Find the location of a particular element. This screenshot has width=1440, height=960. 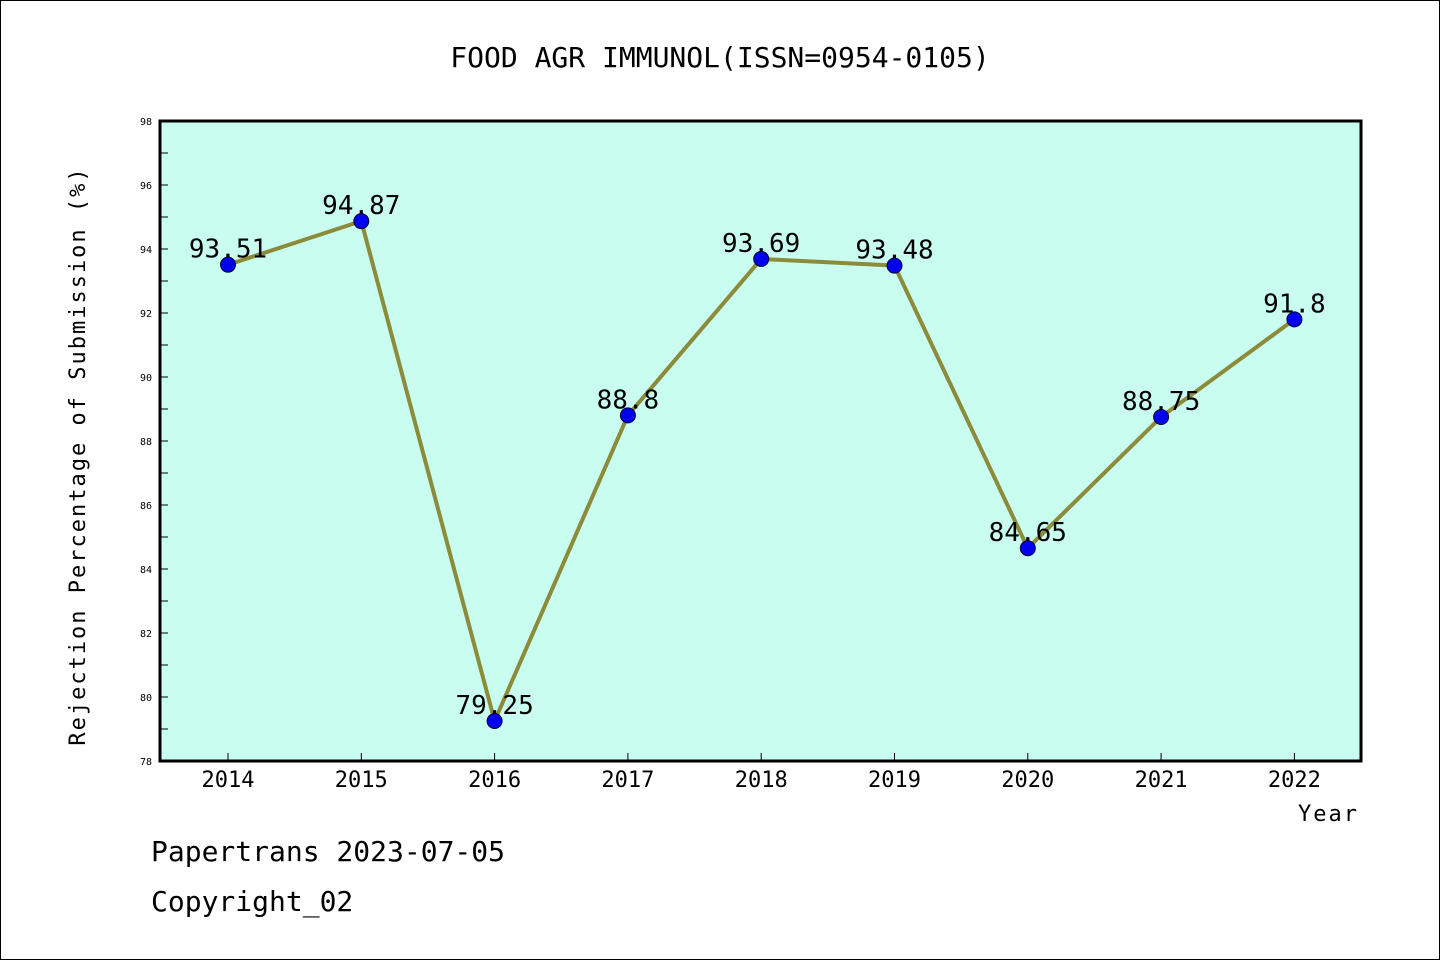

y-tick-label: 96 is located at coordinates (146, 186).